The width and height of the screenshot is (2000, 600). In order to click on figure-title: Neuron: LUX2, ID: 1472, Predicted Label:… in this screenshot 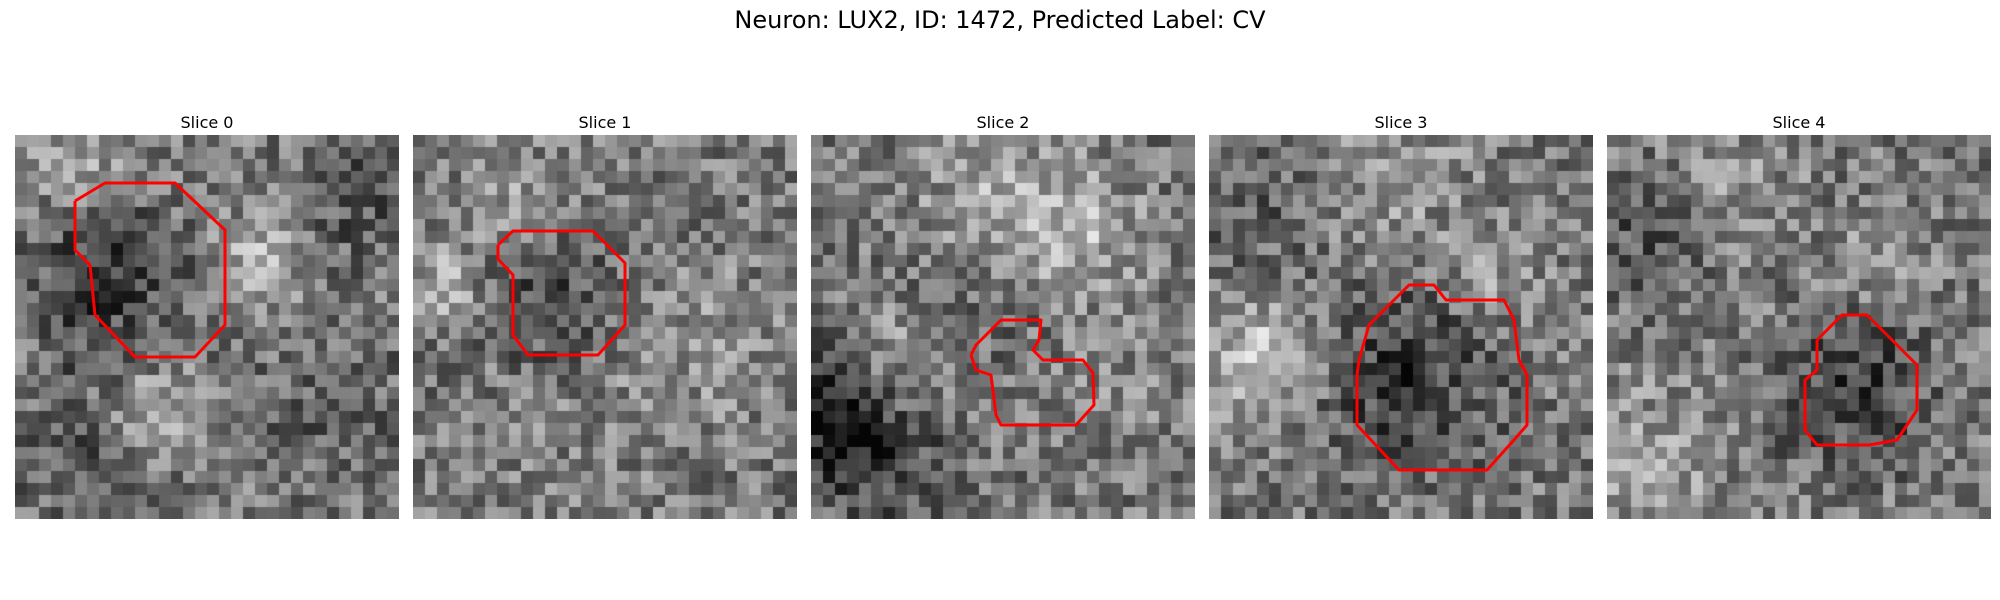, I will do `click(1000, 20)`.